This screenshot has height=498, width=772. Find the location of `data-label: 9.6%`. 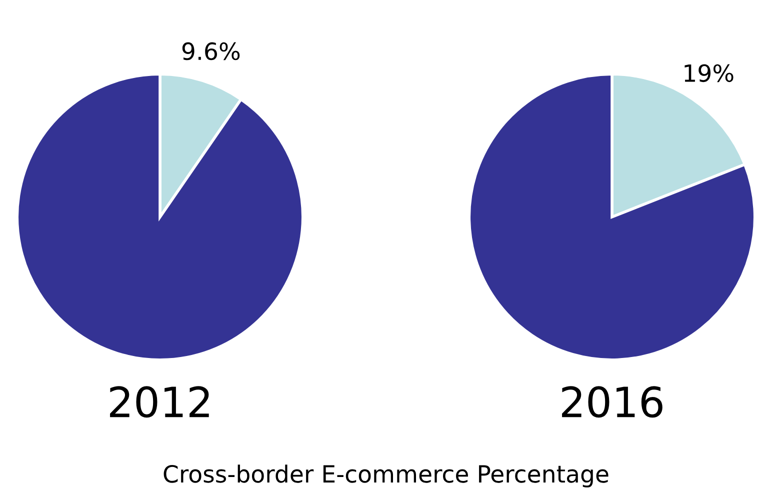

data-label: 9.6% is located at coordinates (211, 51).